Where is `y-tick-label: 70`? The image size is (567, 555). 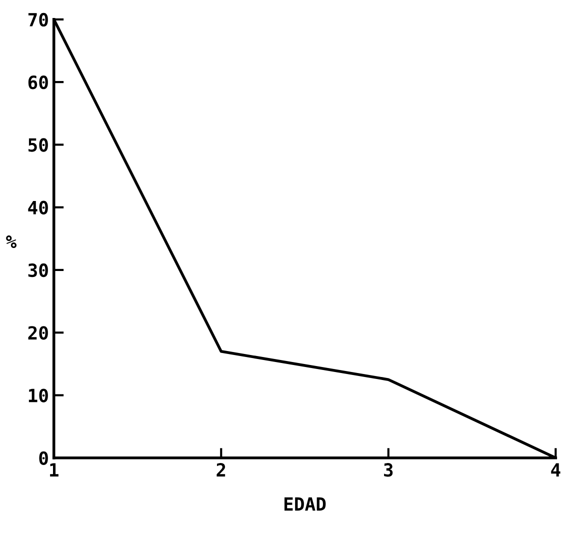 y-tick-label: 70 is located at coordinates (38, 19).